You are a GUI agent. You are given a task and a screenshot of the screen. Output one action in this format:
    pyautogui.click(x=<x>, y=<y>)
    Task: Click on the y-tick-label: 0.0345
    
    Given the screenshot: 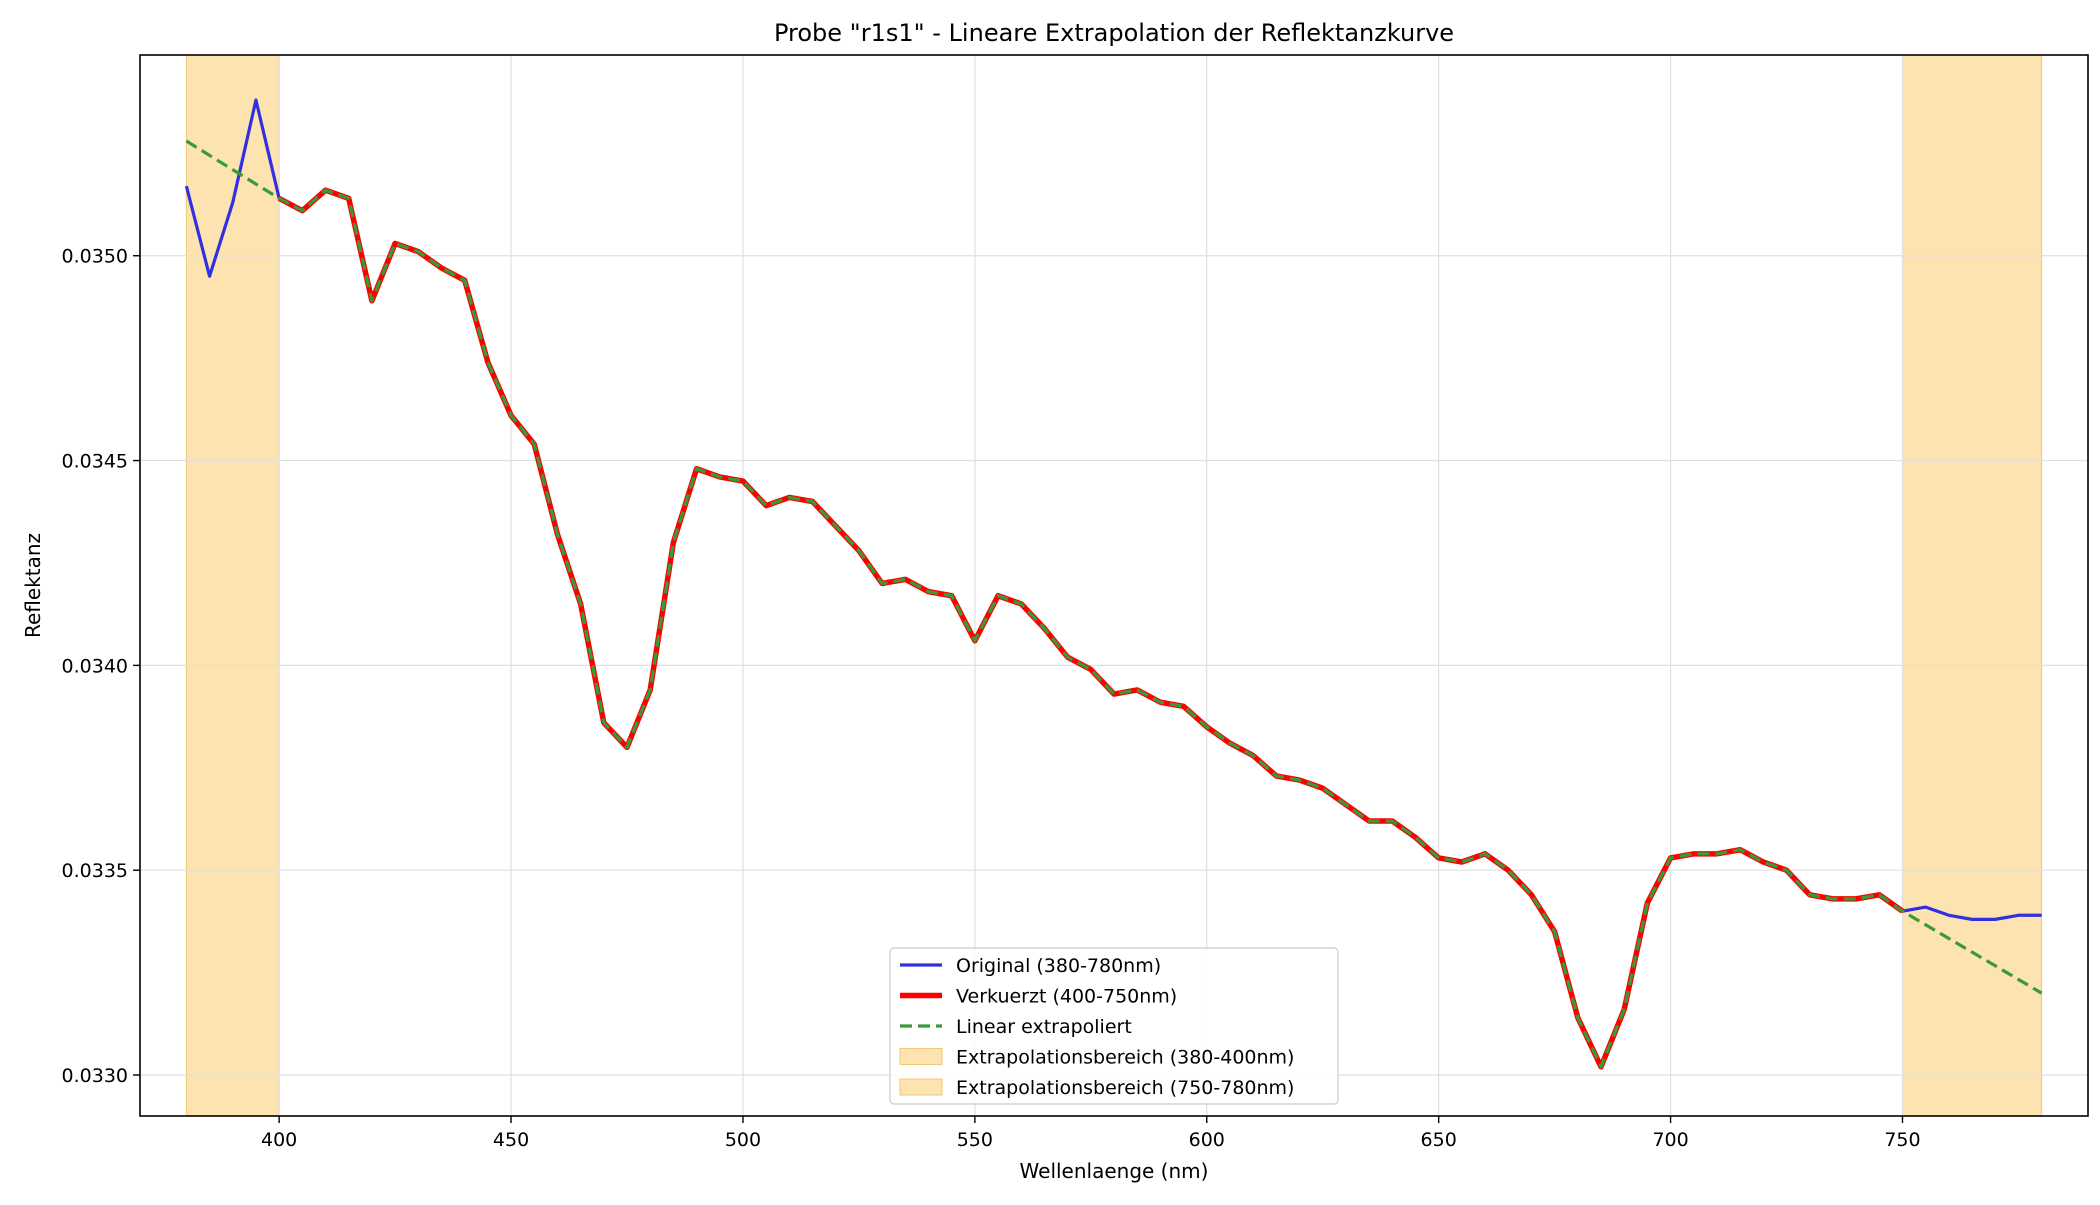 What is the action you would take?
    pyautogui.click(x=95, y=462)
    